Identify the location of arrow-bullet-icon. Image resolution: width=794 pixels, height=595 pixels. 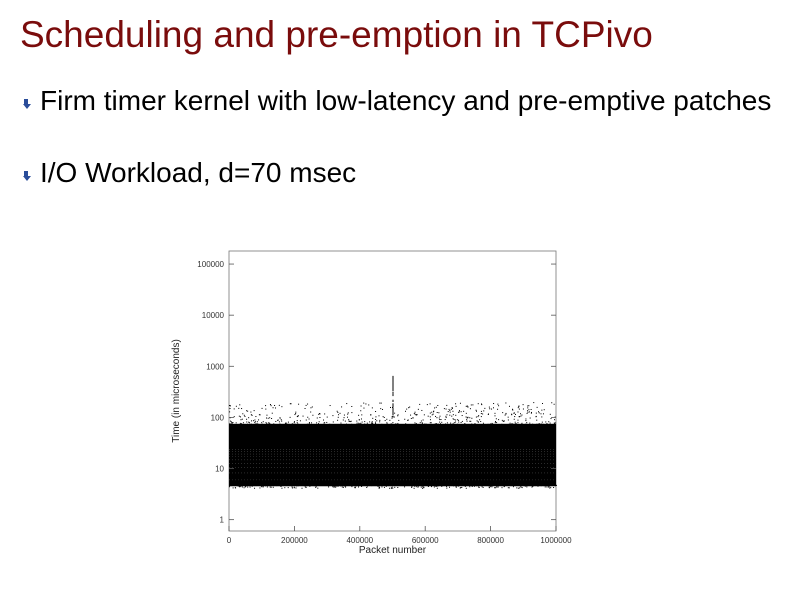
(27, 176).